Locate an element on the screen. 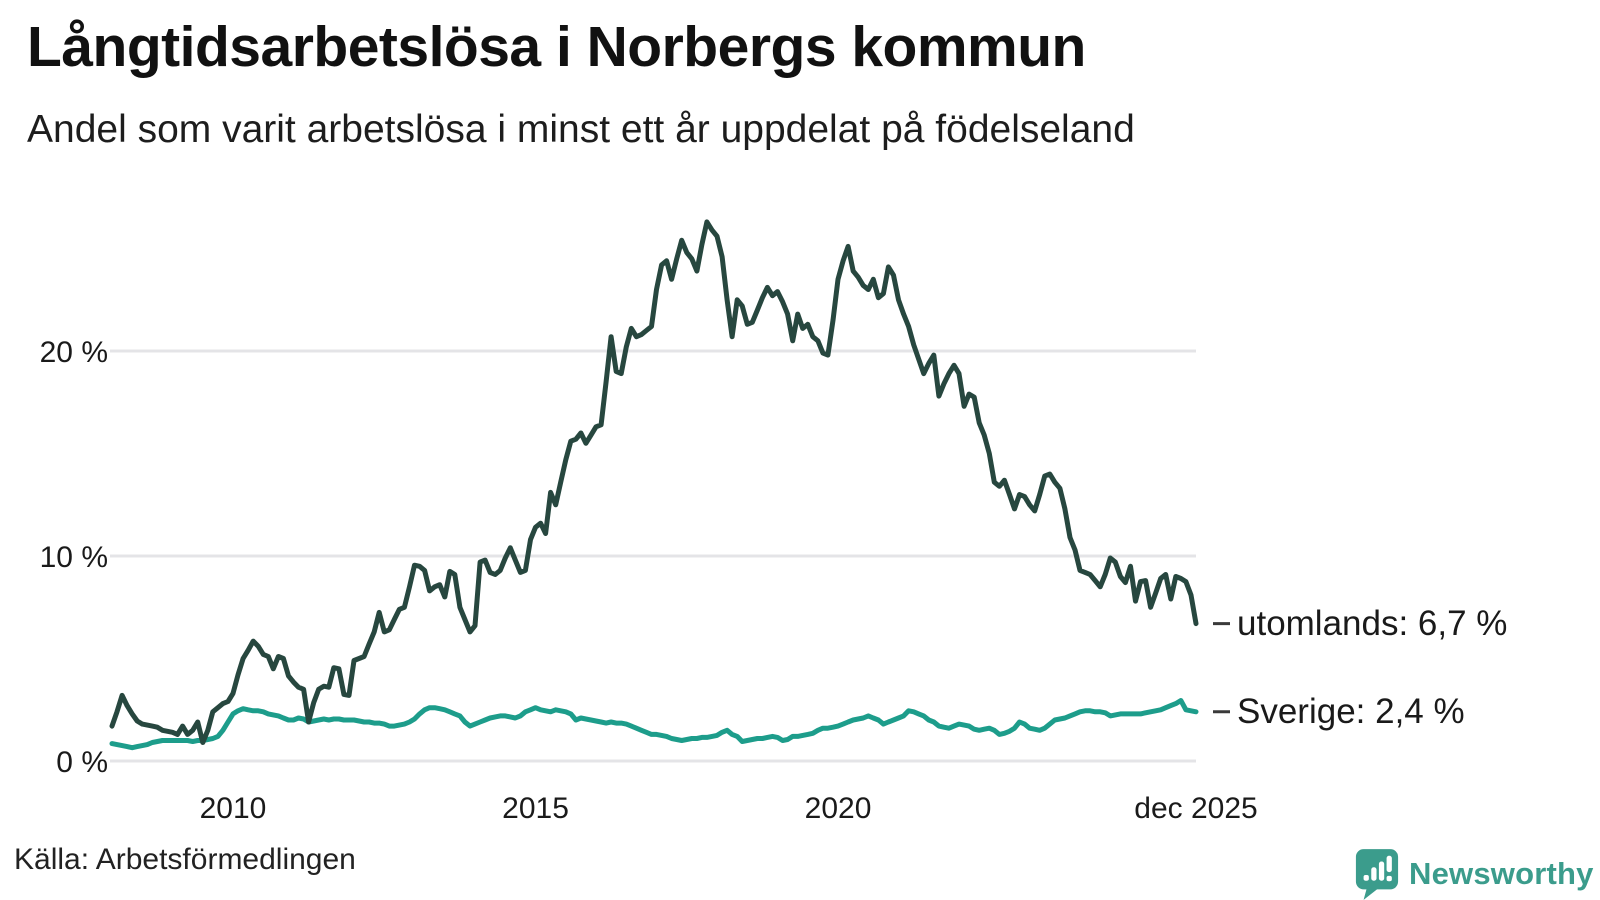  x-tick-label-2020: 2020 is located at coordinates (838, 808).